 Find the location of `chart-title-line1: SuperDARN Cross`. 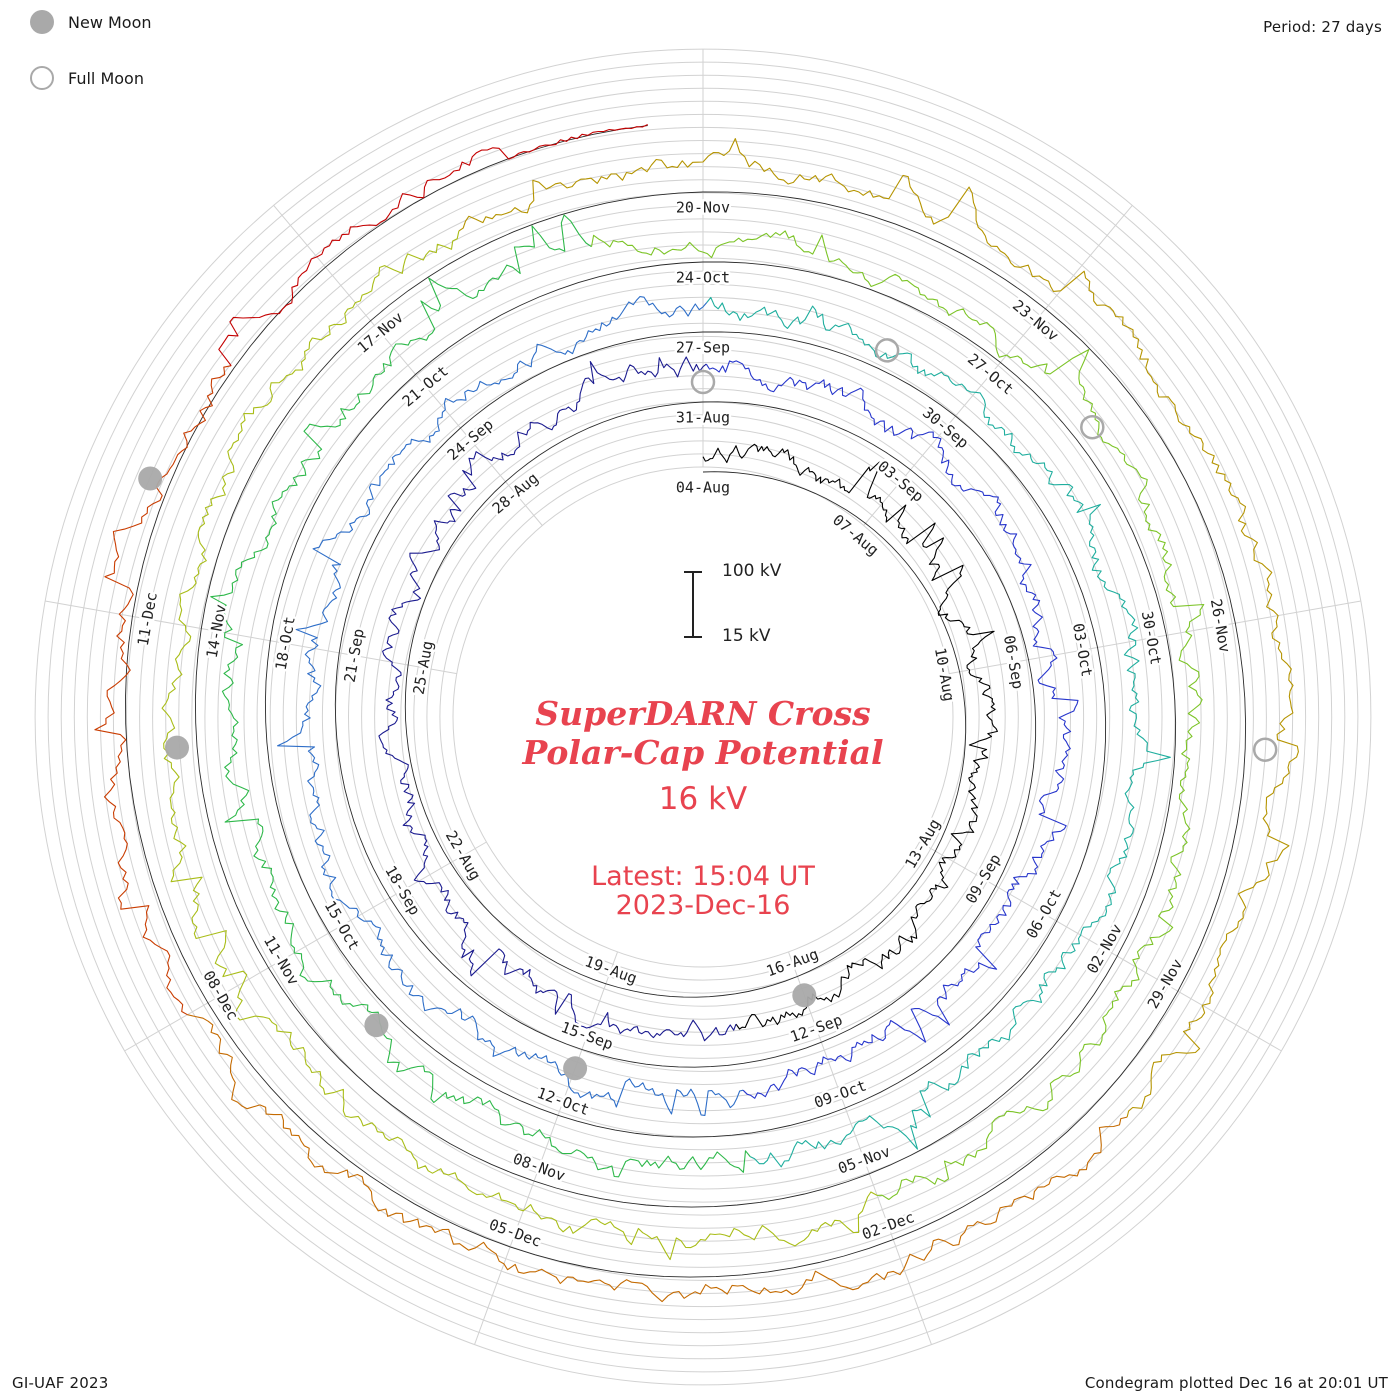

chart-title-line1: SuperDARN Cross is located at coordinates (703, 713).